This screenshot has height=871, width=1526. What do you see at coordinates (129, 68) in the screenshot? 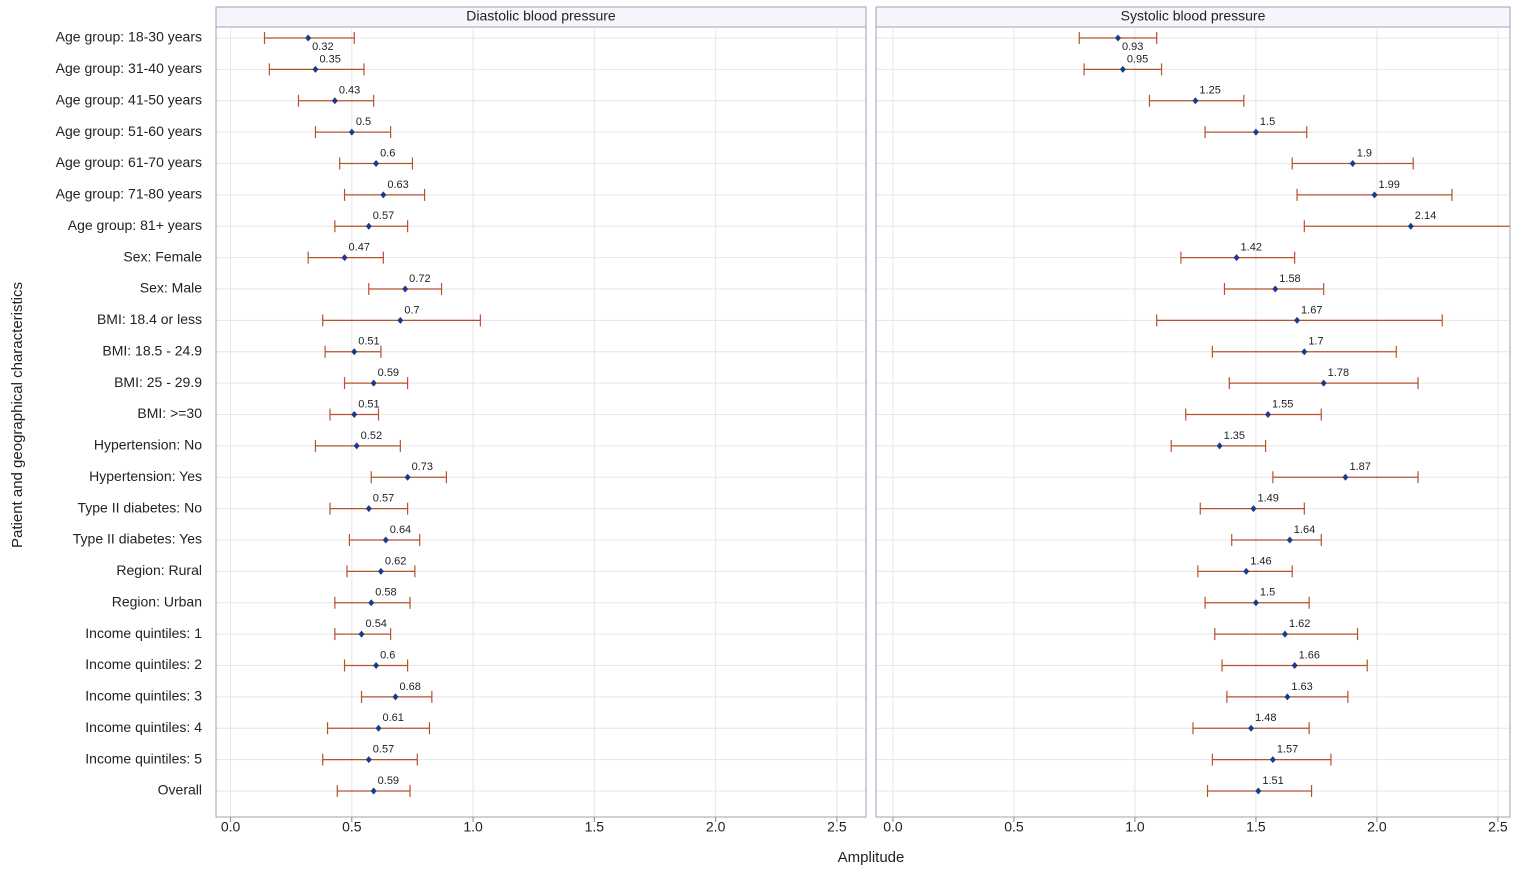
I see `y-tick-label: Age group: 31-40 years` at bounding box center [129, 68].